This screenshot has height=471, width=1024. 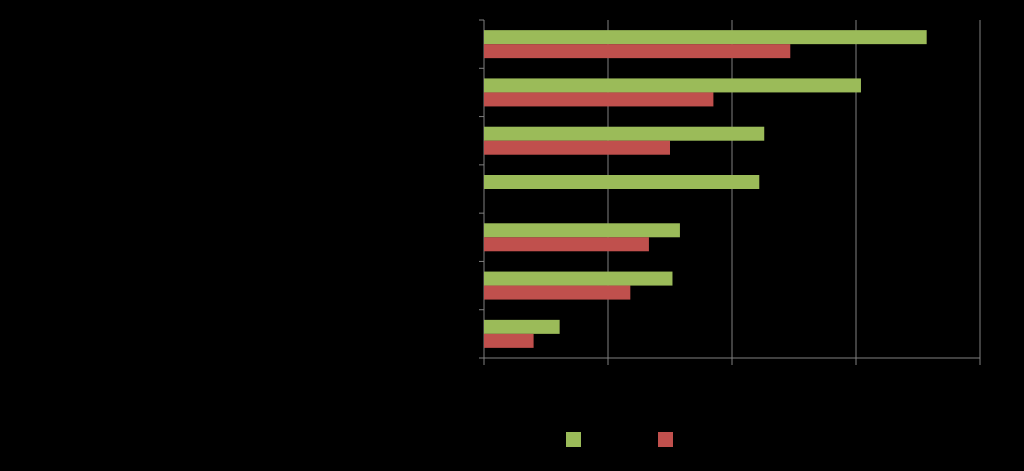 I want to click on category-axis, so click(x=482, y=189).